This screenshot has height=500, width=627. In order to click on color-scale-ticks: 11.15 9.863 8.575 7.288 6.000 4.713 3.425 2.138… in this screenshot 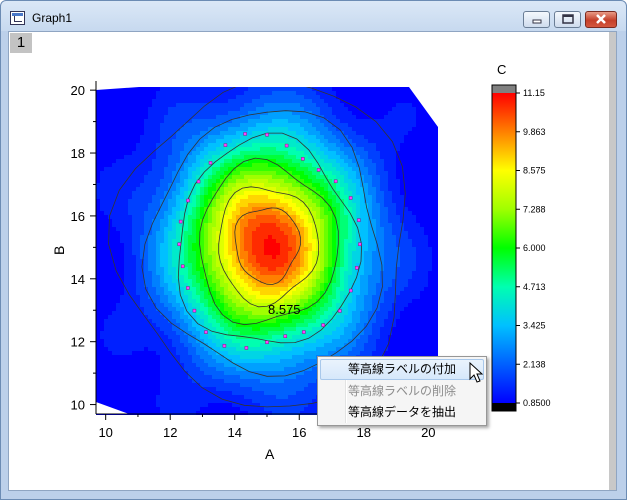, I will do `click(533, 248)`.